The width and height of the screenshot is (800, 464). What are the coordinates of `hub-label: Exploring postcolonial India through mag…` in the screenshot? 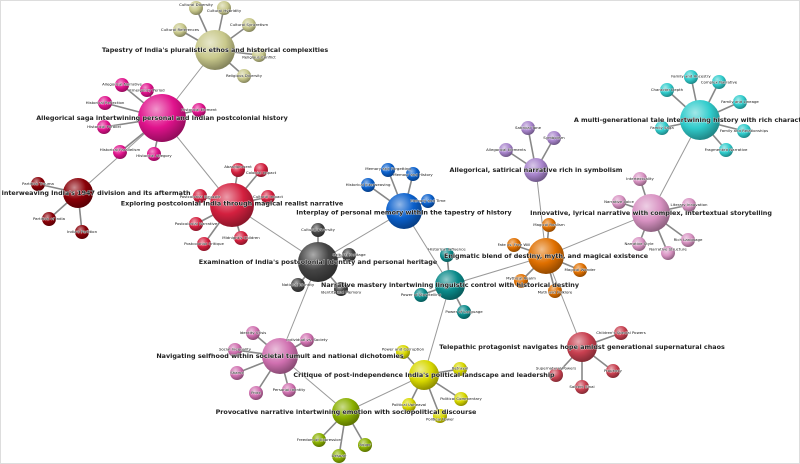 It's located at (232, 204).